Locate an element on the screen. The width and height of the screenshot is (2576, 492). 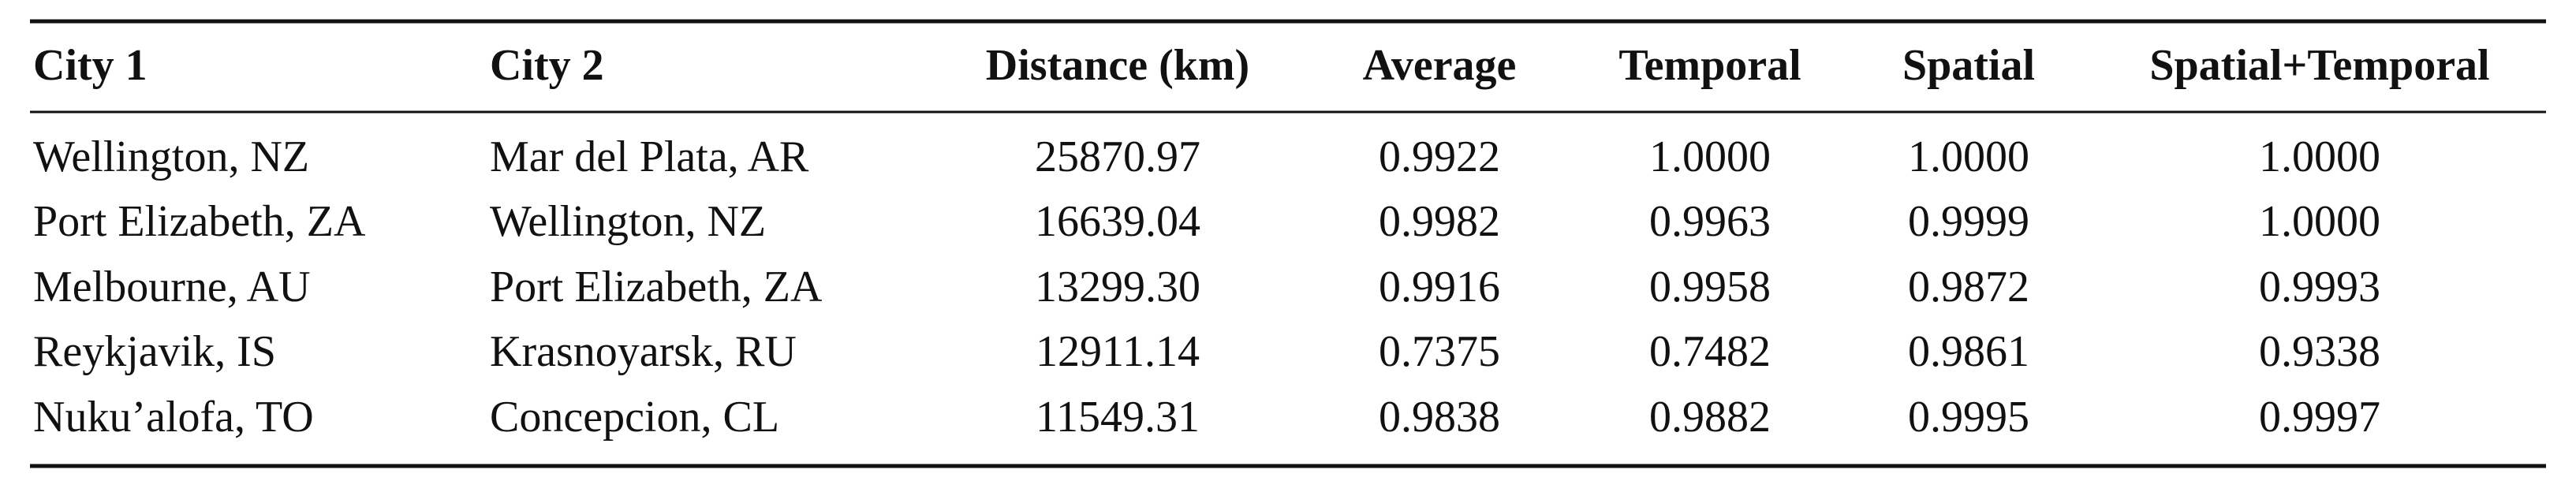
cell: 0.9958 is located at coordinates (1710, 287).